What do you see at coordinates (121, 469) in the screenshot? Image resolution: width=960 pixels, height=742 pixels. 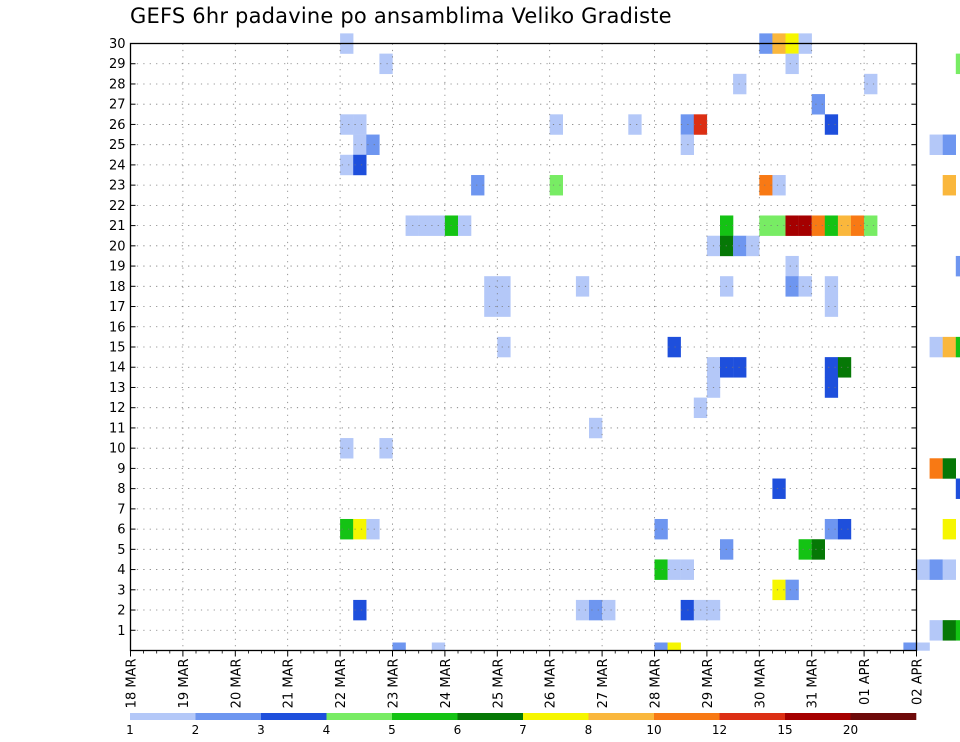 I see `y-tick-label: 9` at bounding box center [121, 469].